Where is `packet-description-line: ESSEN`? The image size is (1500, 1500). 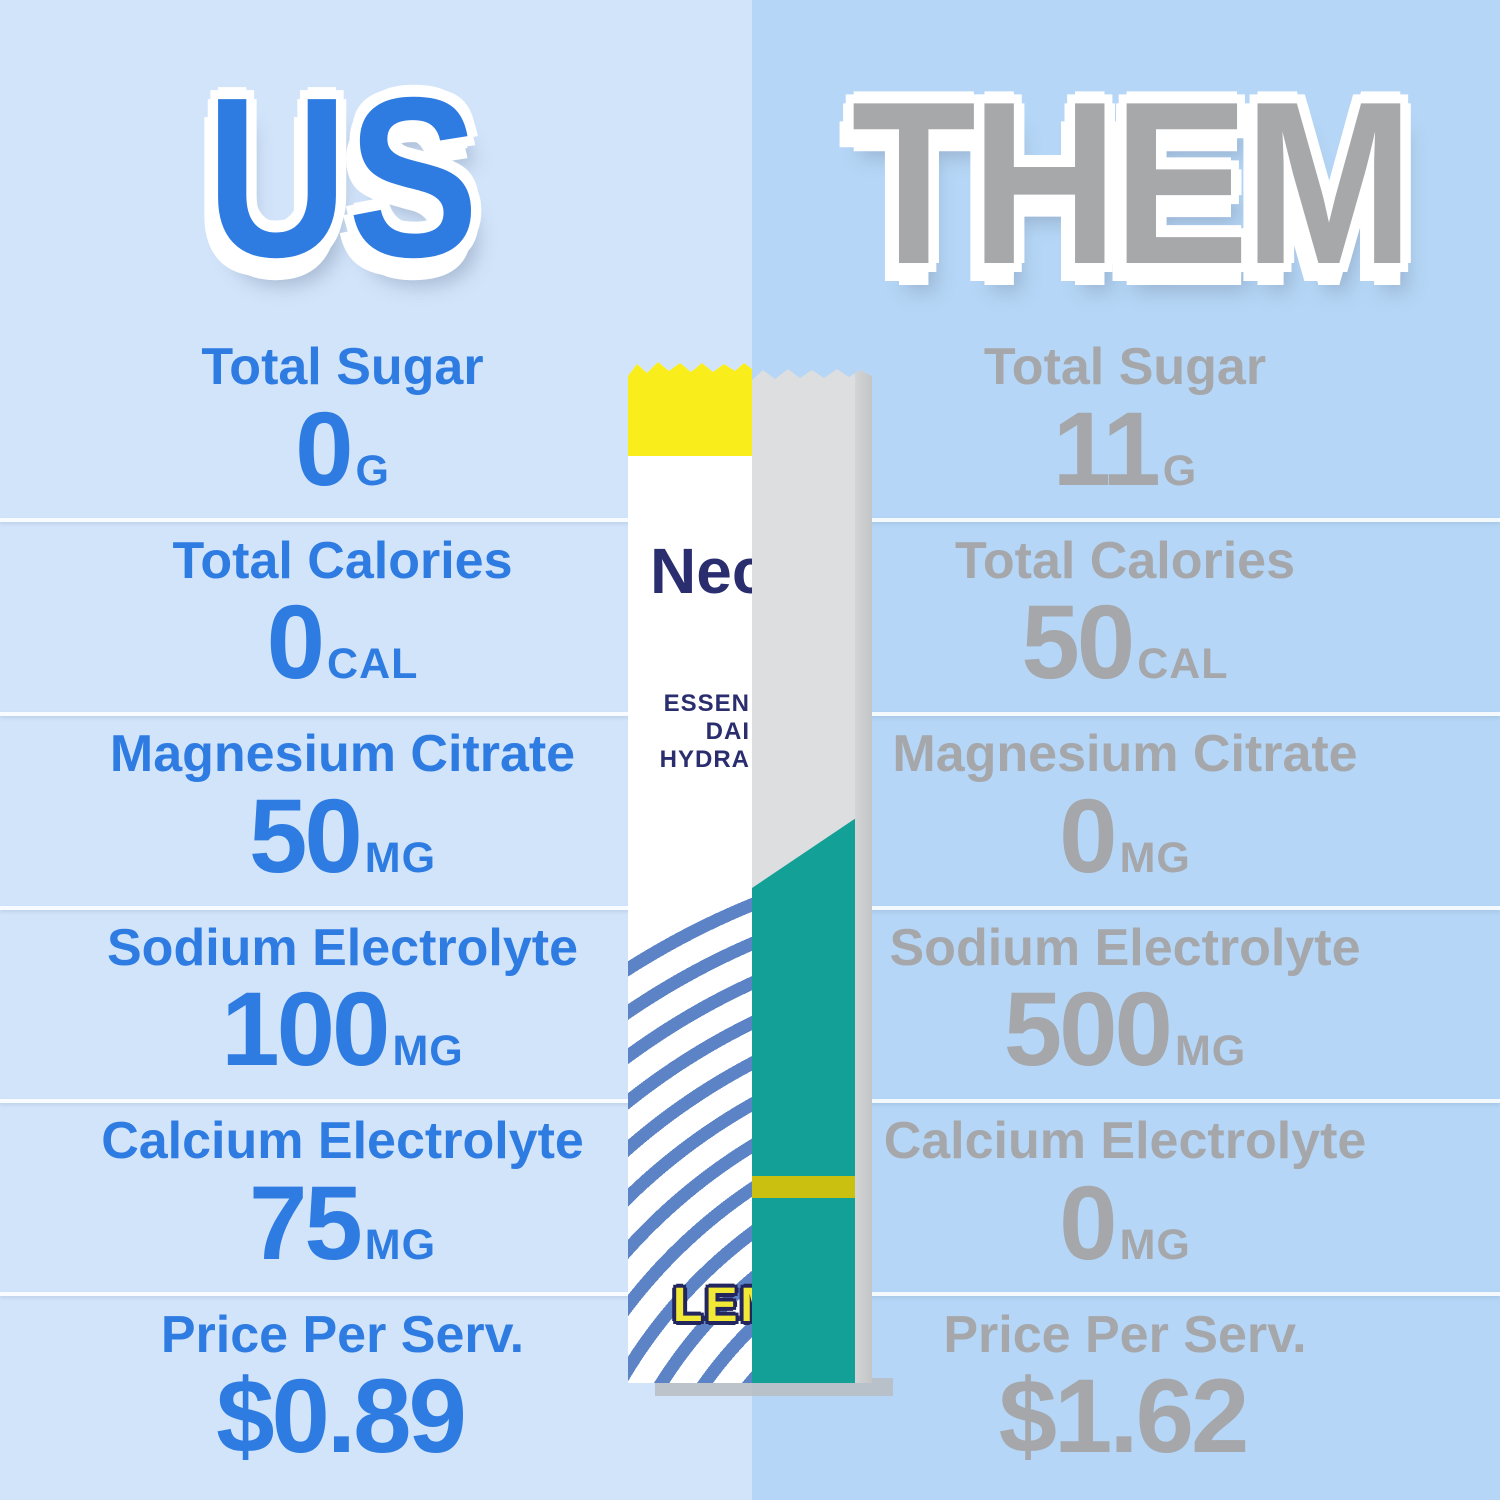 packet-description-line: ESSEN is located at coordinates (706, 703).